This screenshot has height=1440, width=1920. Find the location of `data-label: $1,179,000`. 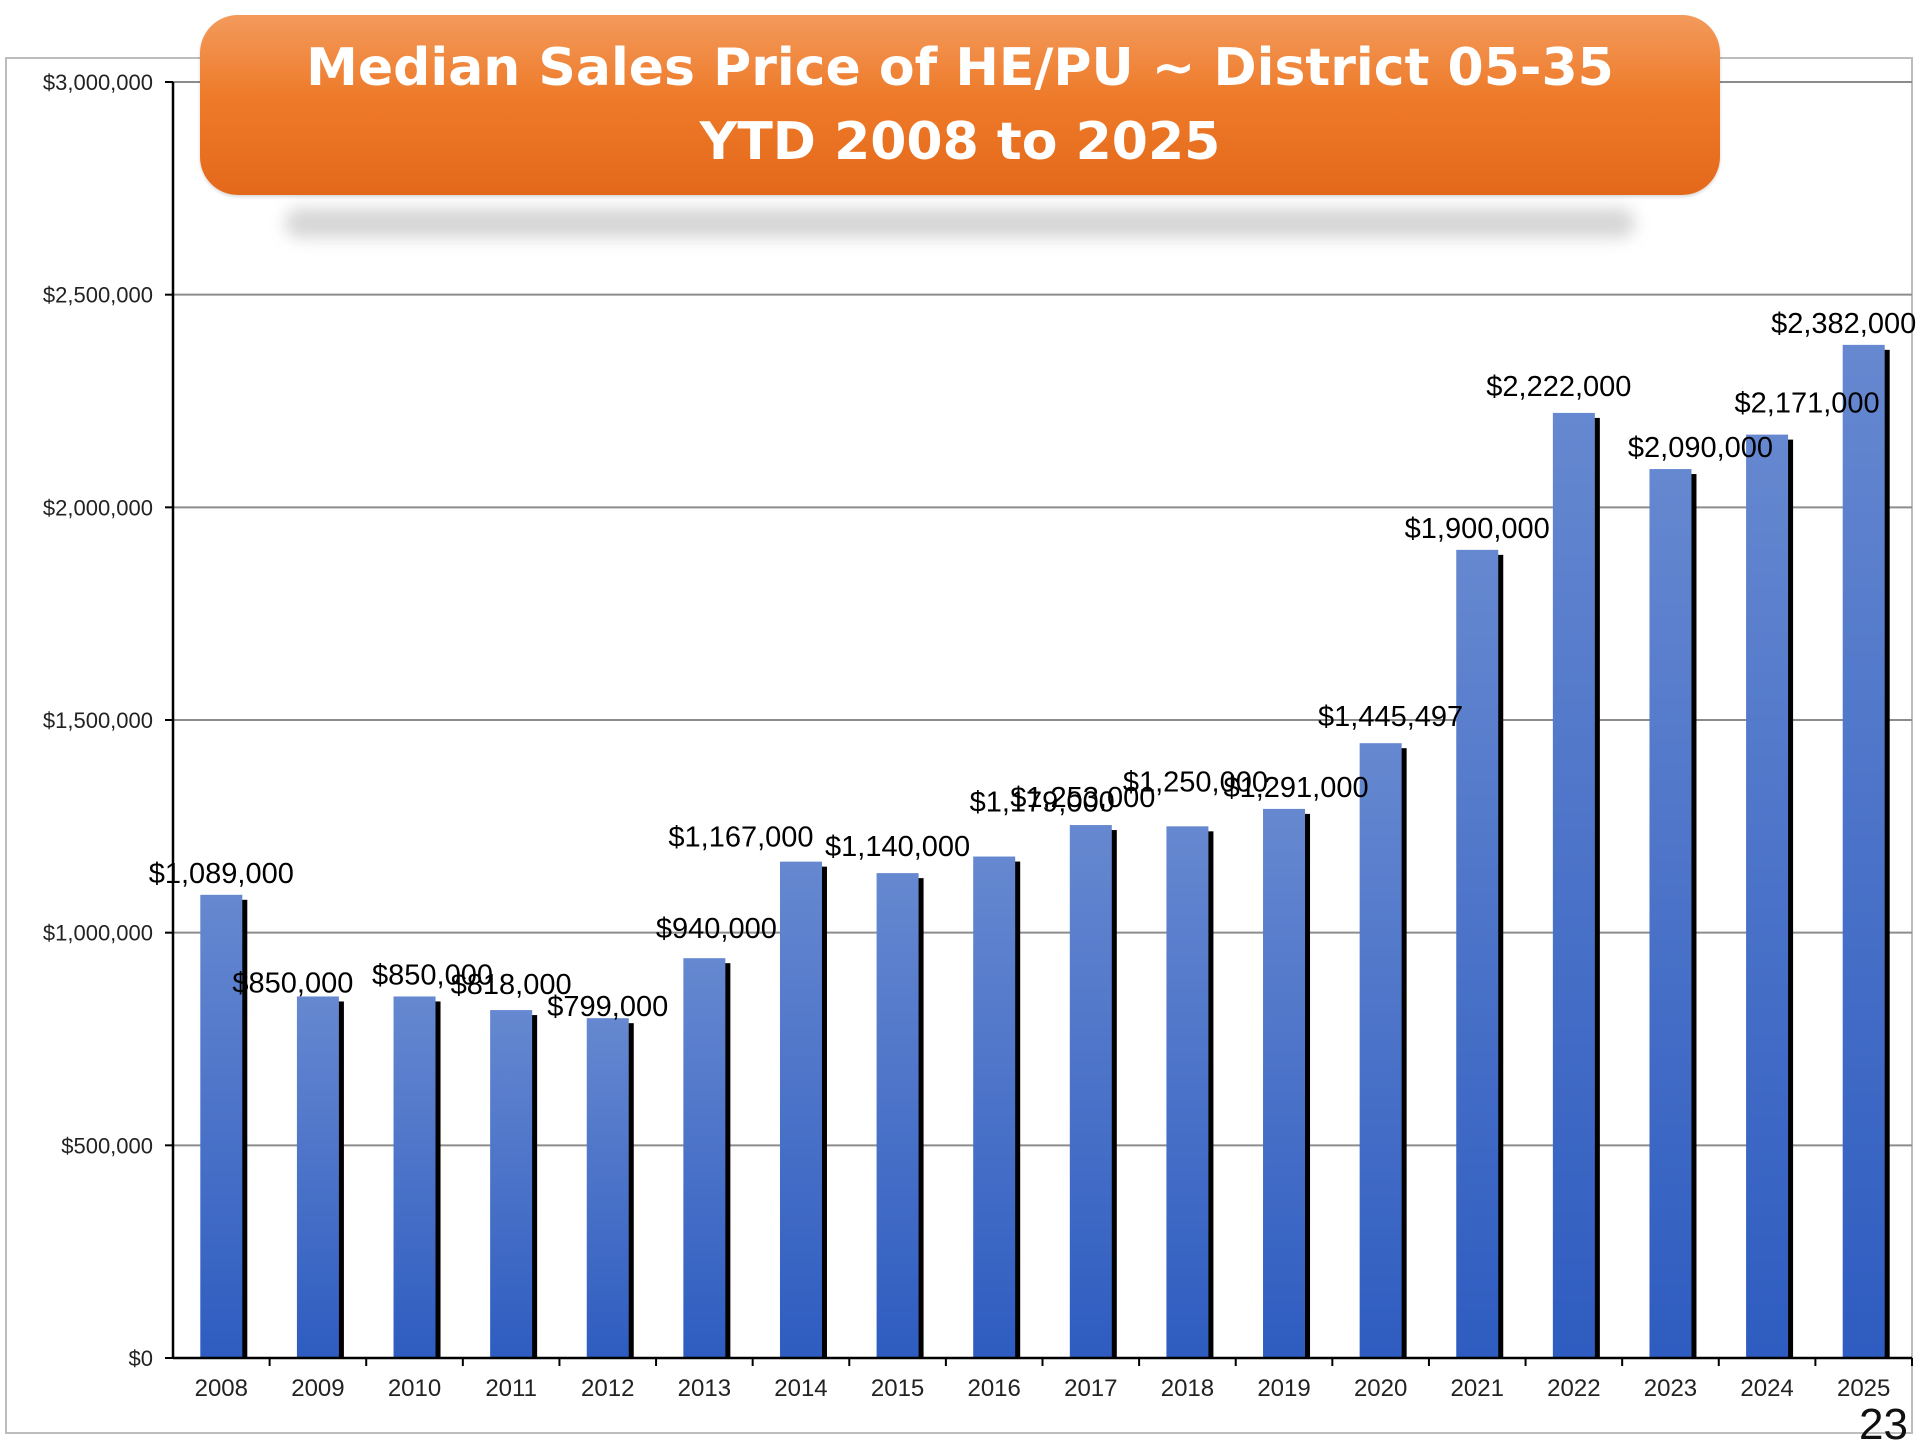

data-label: $1,179,000 is located at coordinates (1042, 803).